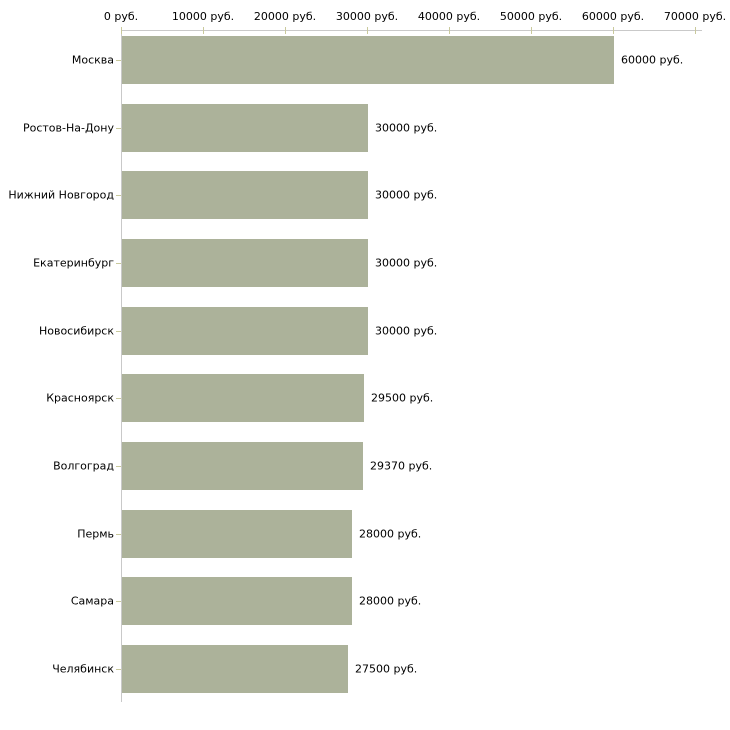 This screenshot has height=730, width=730. Describe the element at coordinates (121, 16) in the screenshot. I see `x-axis-tick-label: 0 руб.` at that location.